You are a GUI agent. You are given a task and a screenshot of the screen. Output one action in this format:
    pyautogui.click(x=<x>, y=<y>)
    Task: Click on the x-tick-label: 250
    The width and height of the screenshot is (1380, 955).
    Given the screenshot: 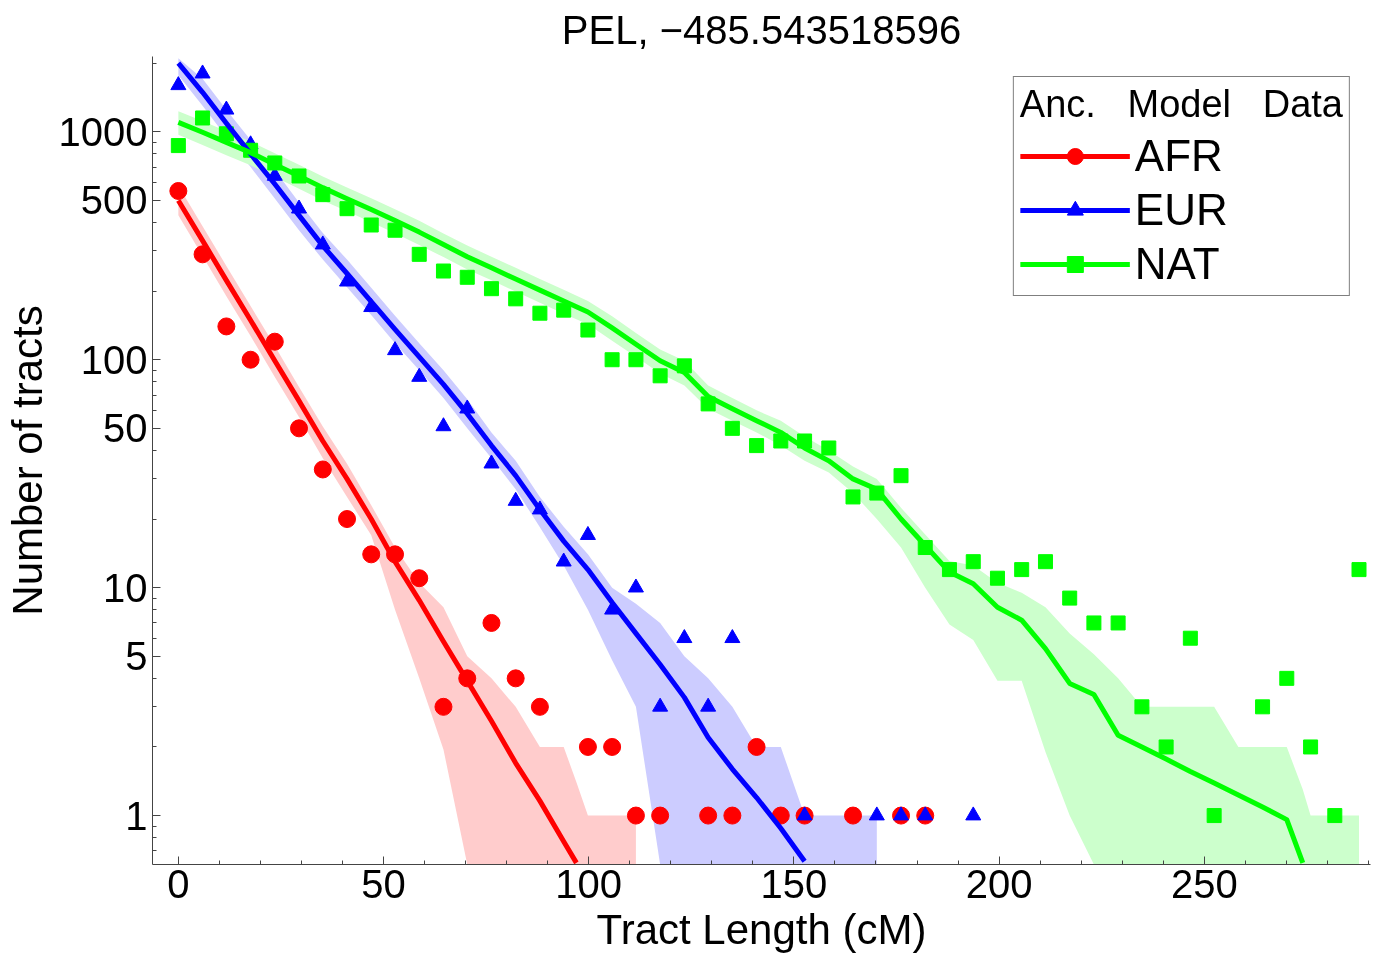 What is the action you would take?
    pyautogui.click(x=1204, y=883)
    